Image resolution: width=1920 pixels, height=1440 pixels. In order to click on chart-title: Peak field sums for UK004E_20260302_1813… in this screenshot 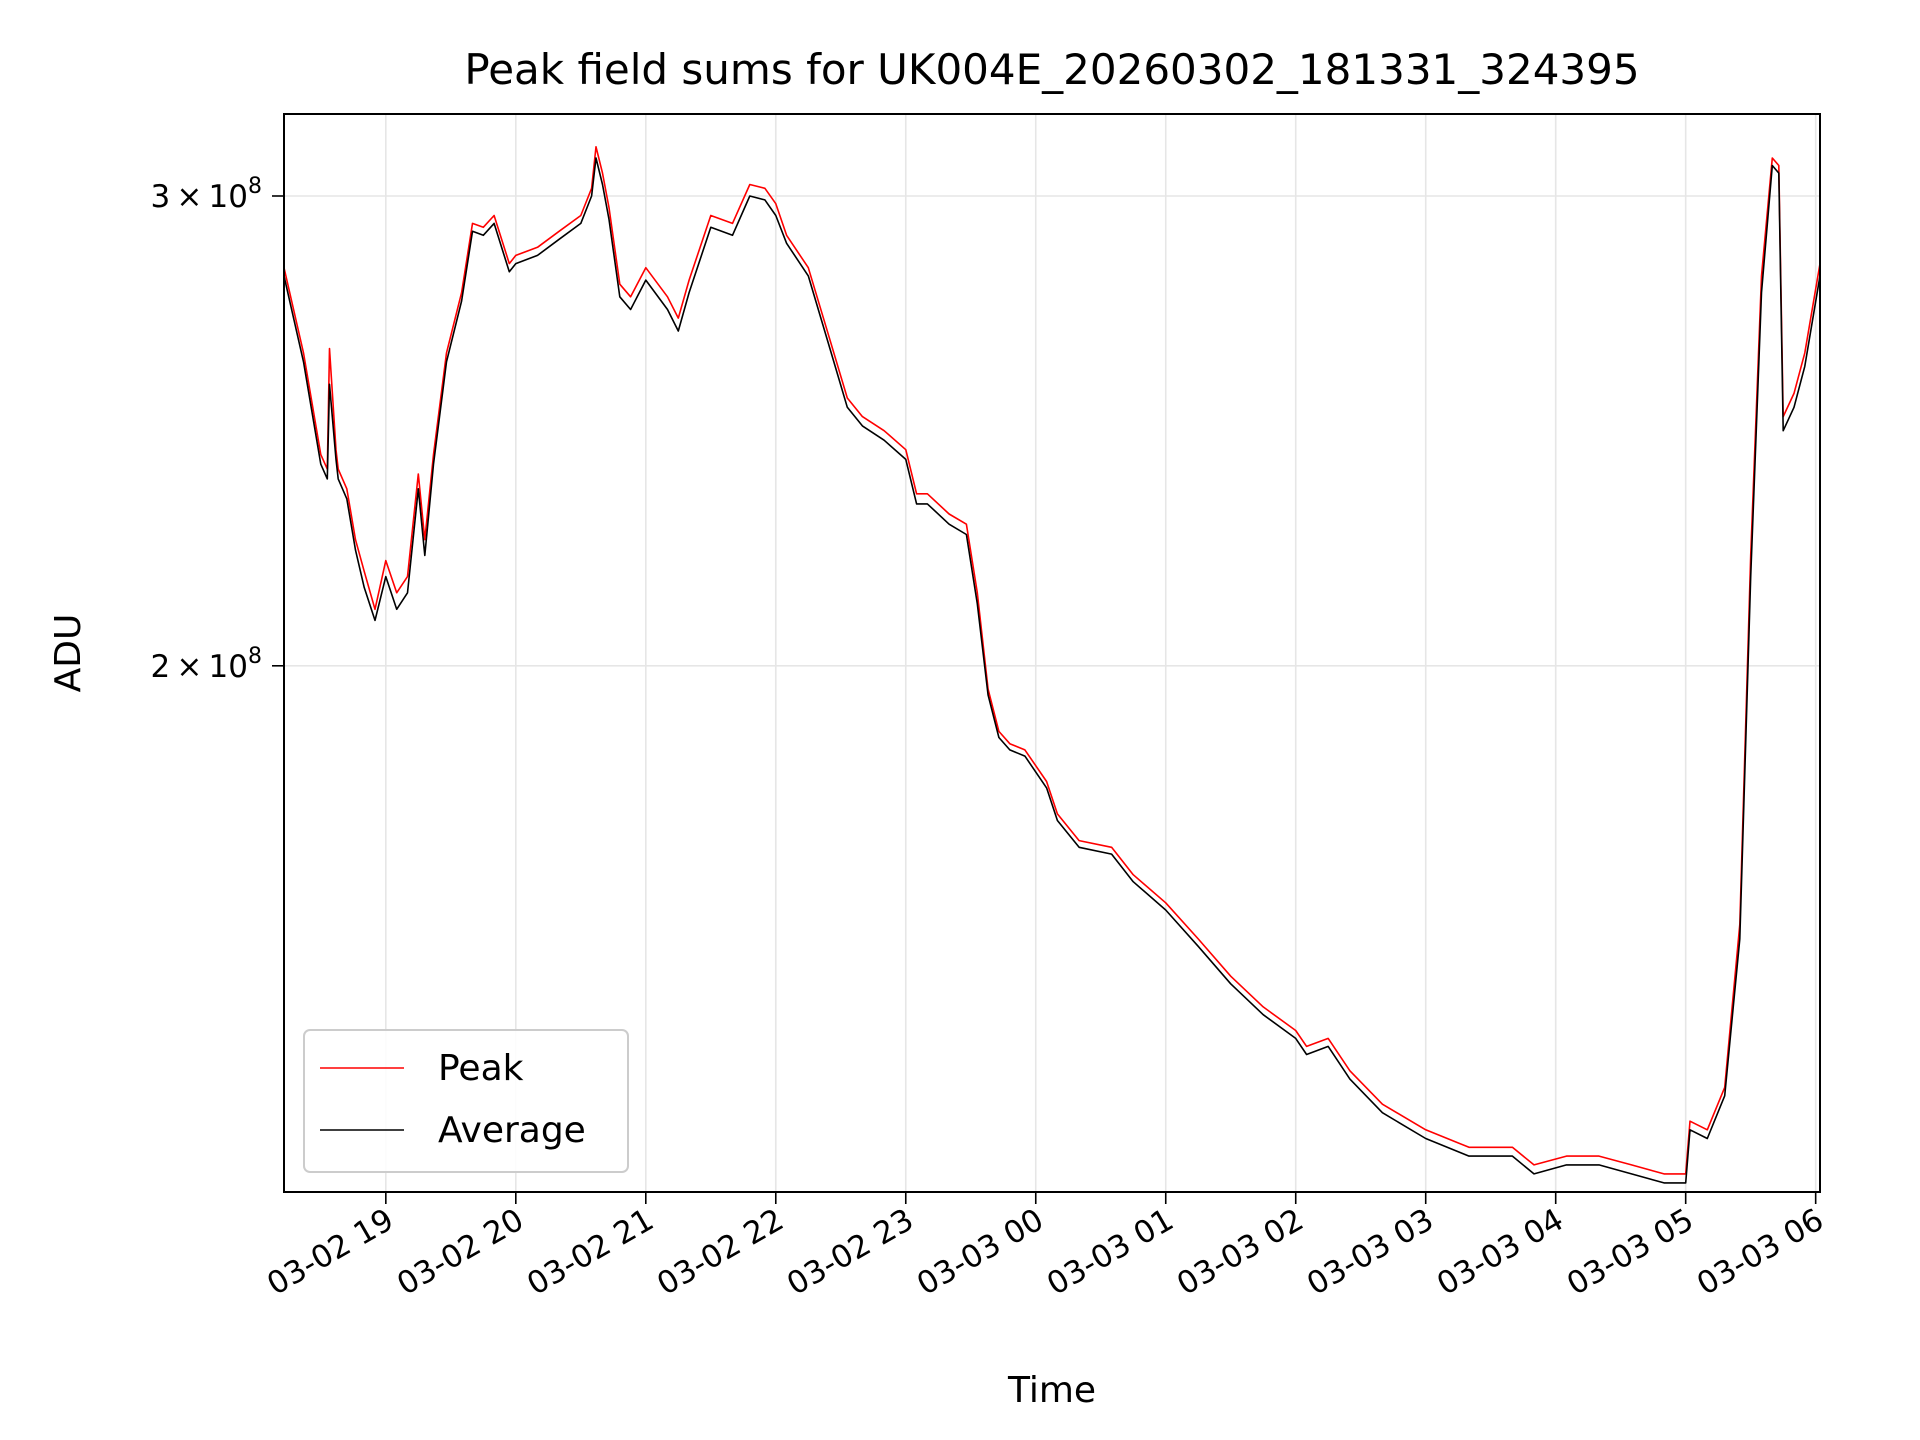, I will do `click(1051, 69)`.